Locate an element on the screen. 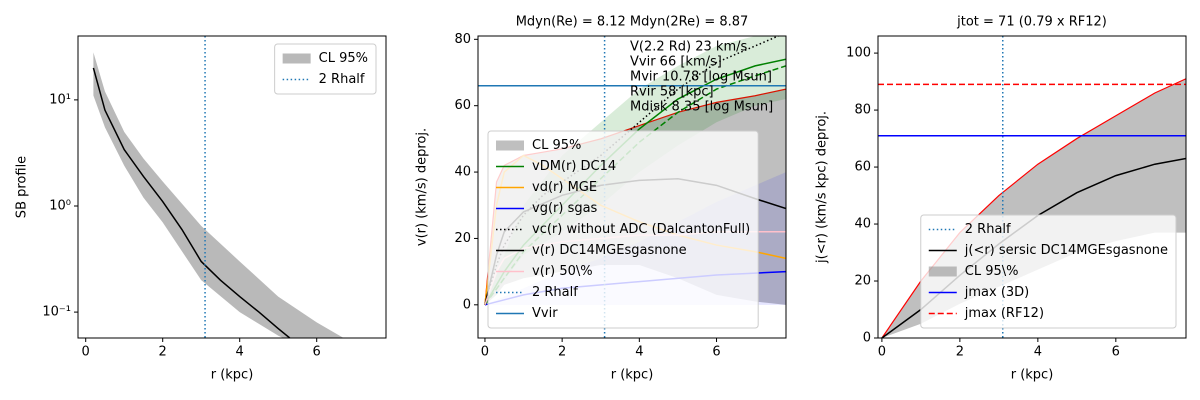  data-line is located at coordinates (191, 202).